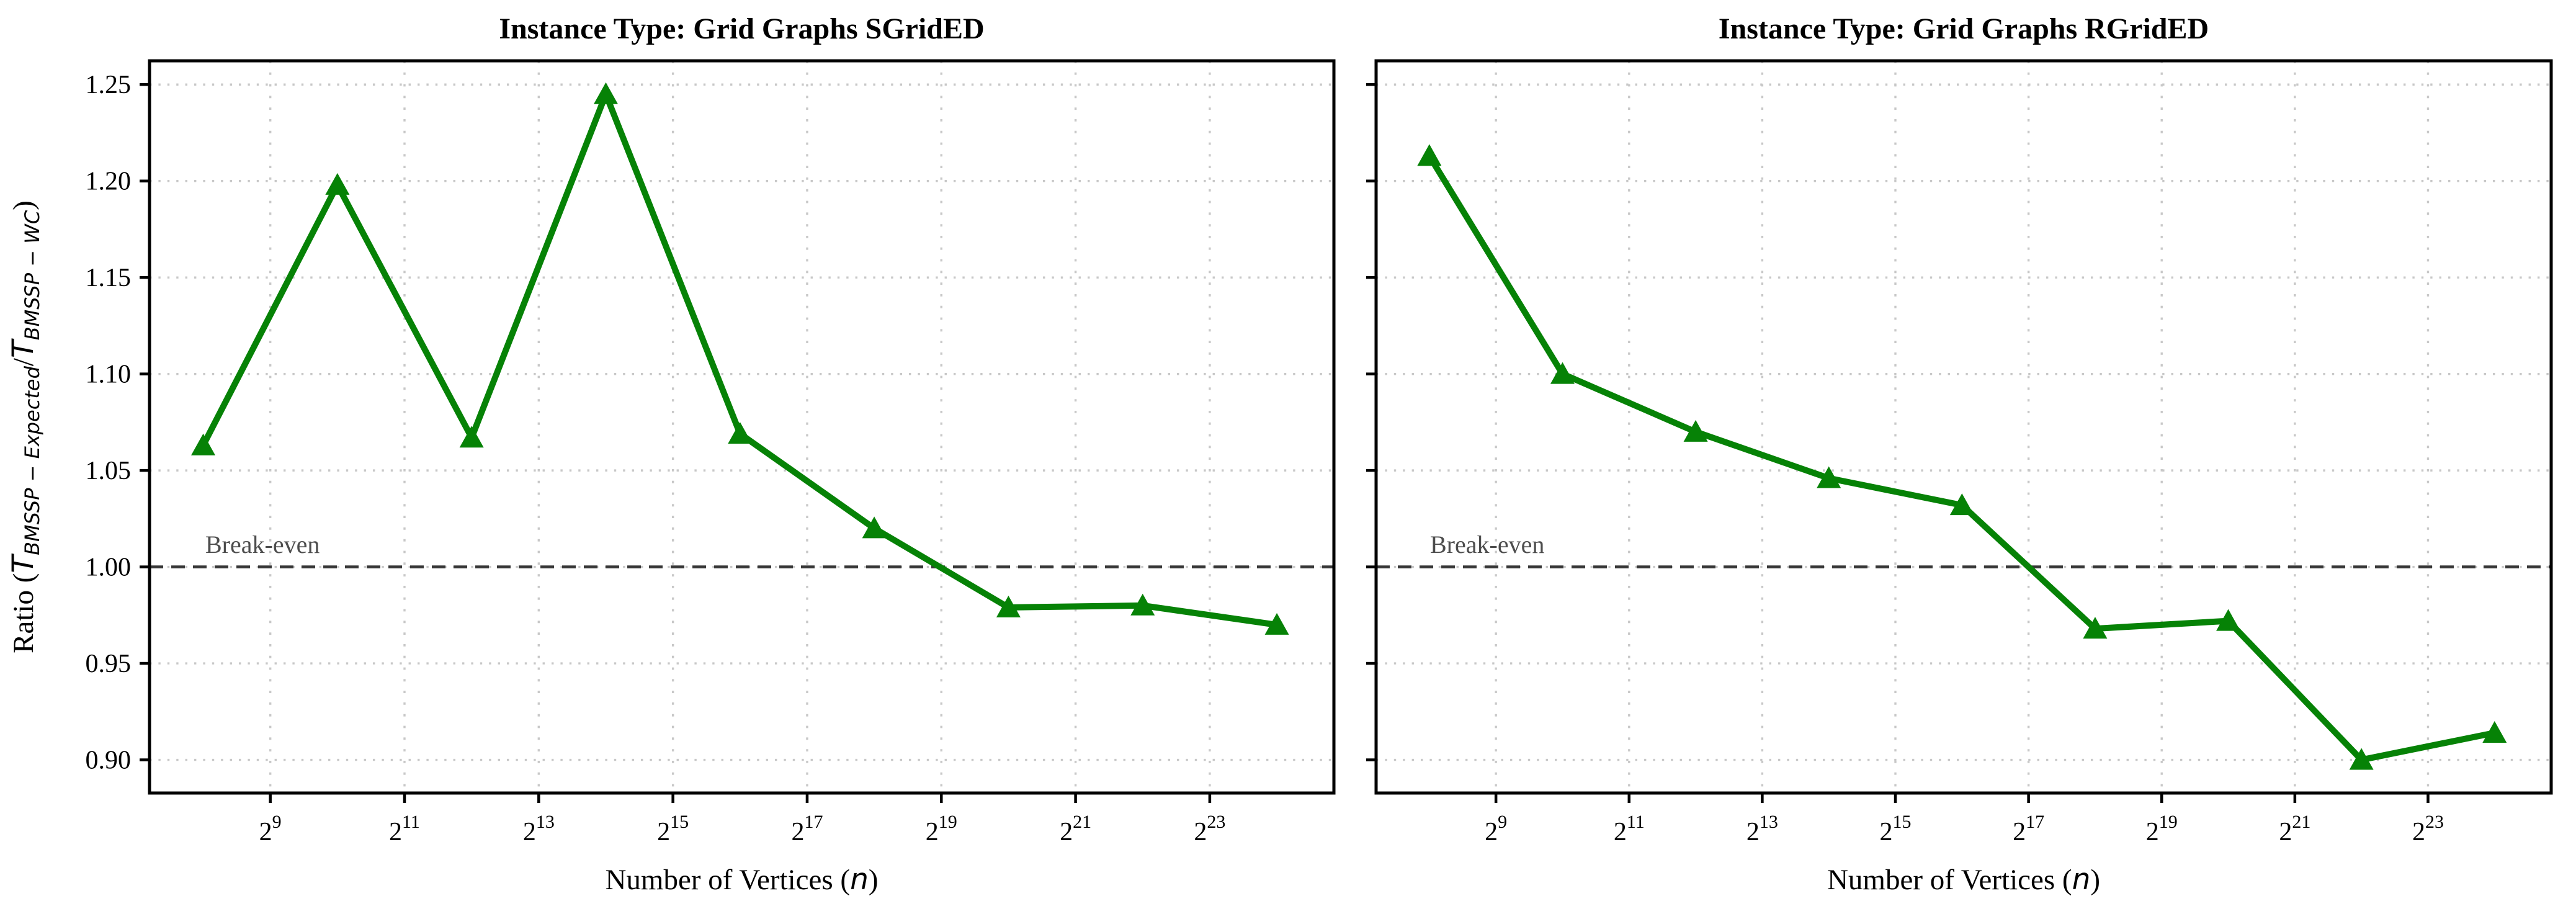 The width and height of the screenshot is (2576, 901). What do you see at coordinates (742, 880) in the screenshot?
I see `left-x-axis-label: Number of Vertices (n)` at bounding box center [742, 880].